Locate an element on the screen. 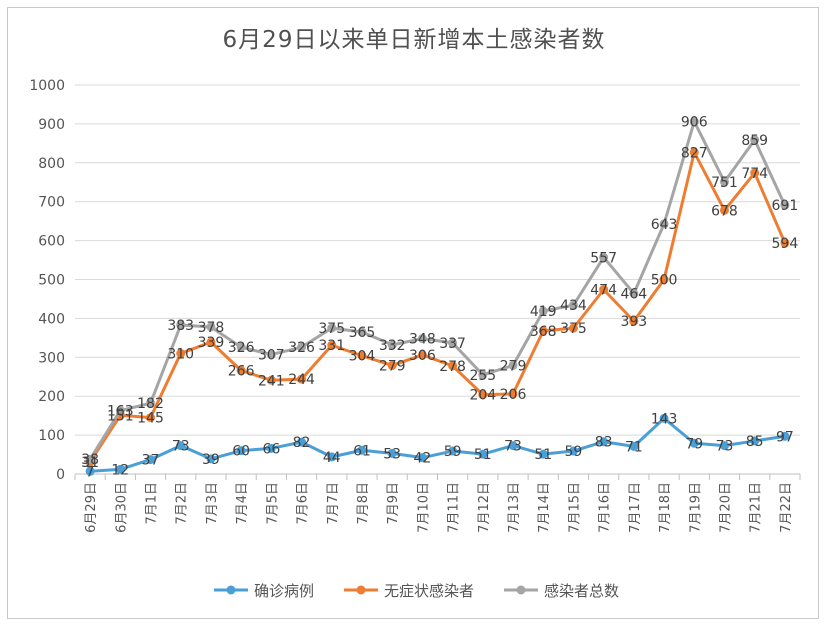 The image size is (828, 629). data-label: 464 is located at coordinates (633, 295).